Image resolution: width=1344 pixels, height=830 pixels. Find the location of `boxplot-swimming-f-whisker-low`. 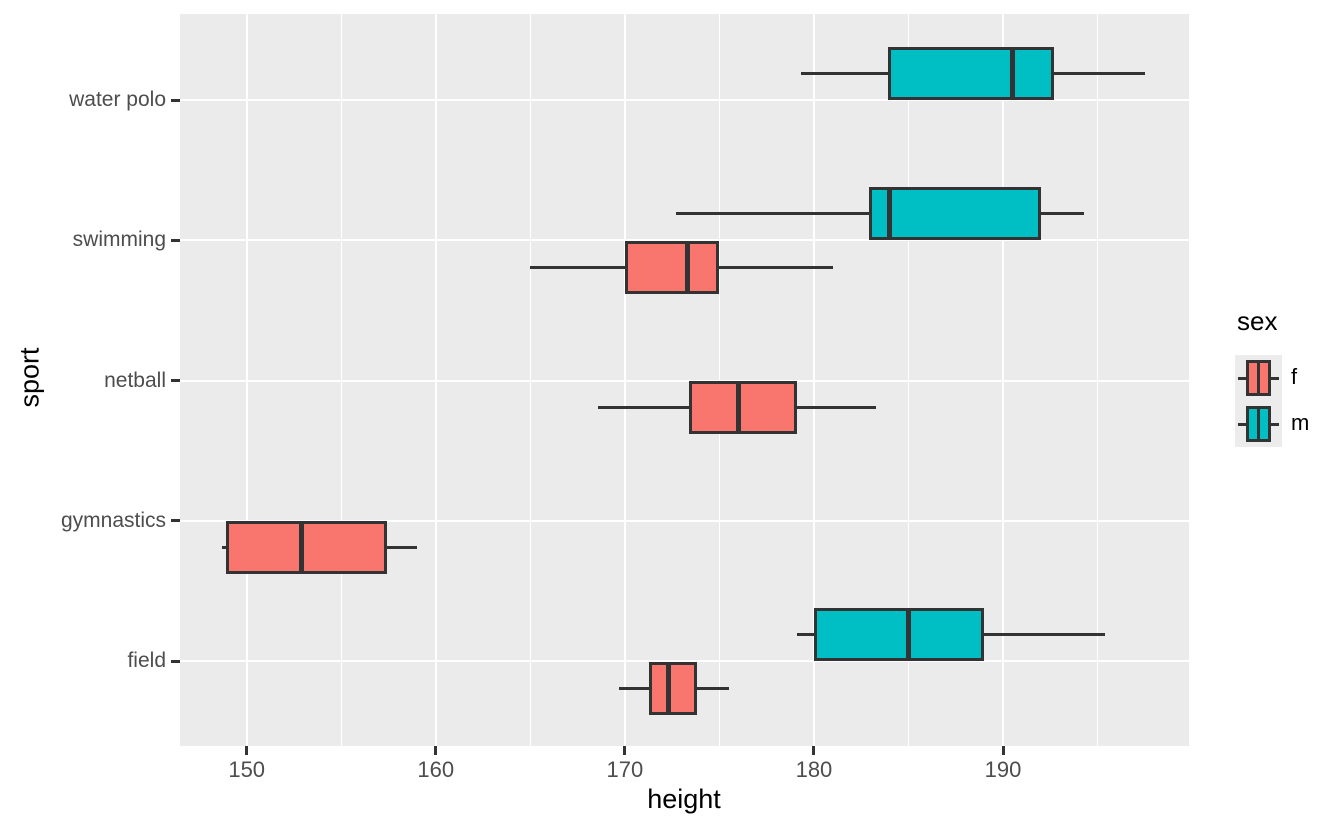

boxplot-swimming-f-whisker-low is located at coordinates (577, 267).